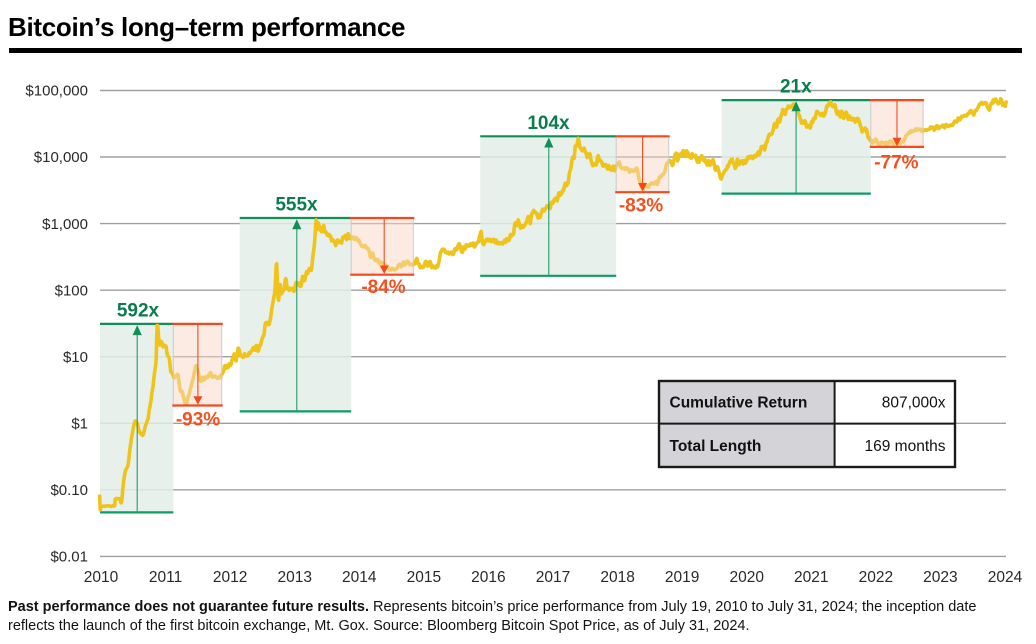 This screenshot has width=1036, height=644. I want to click on svg-text: -77%, so click(896, 163).